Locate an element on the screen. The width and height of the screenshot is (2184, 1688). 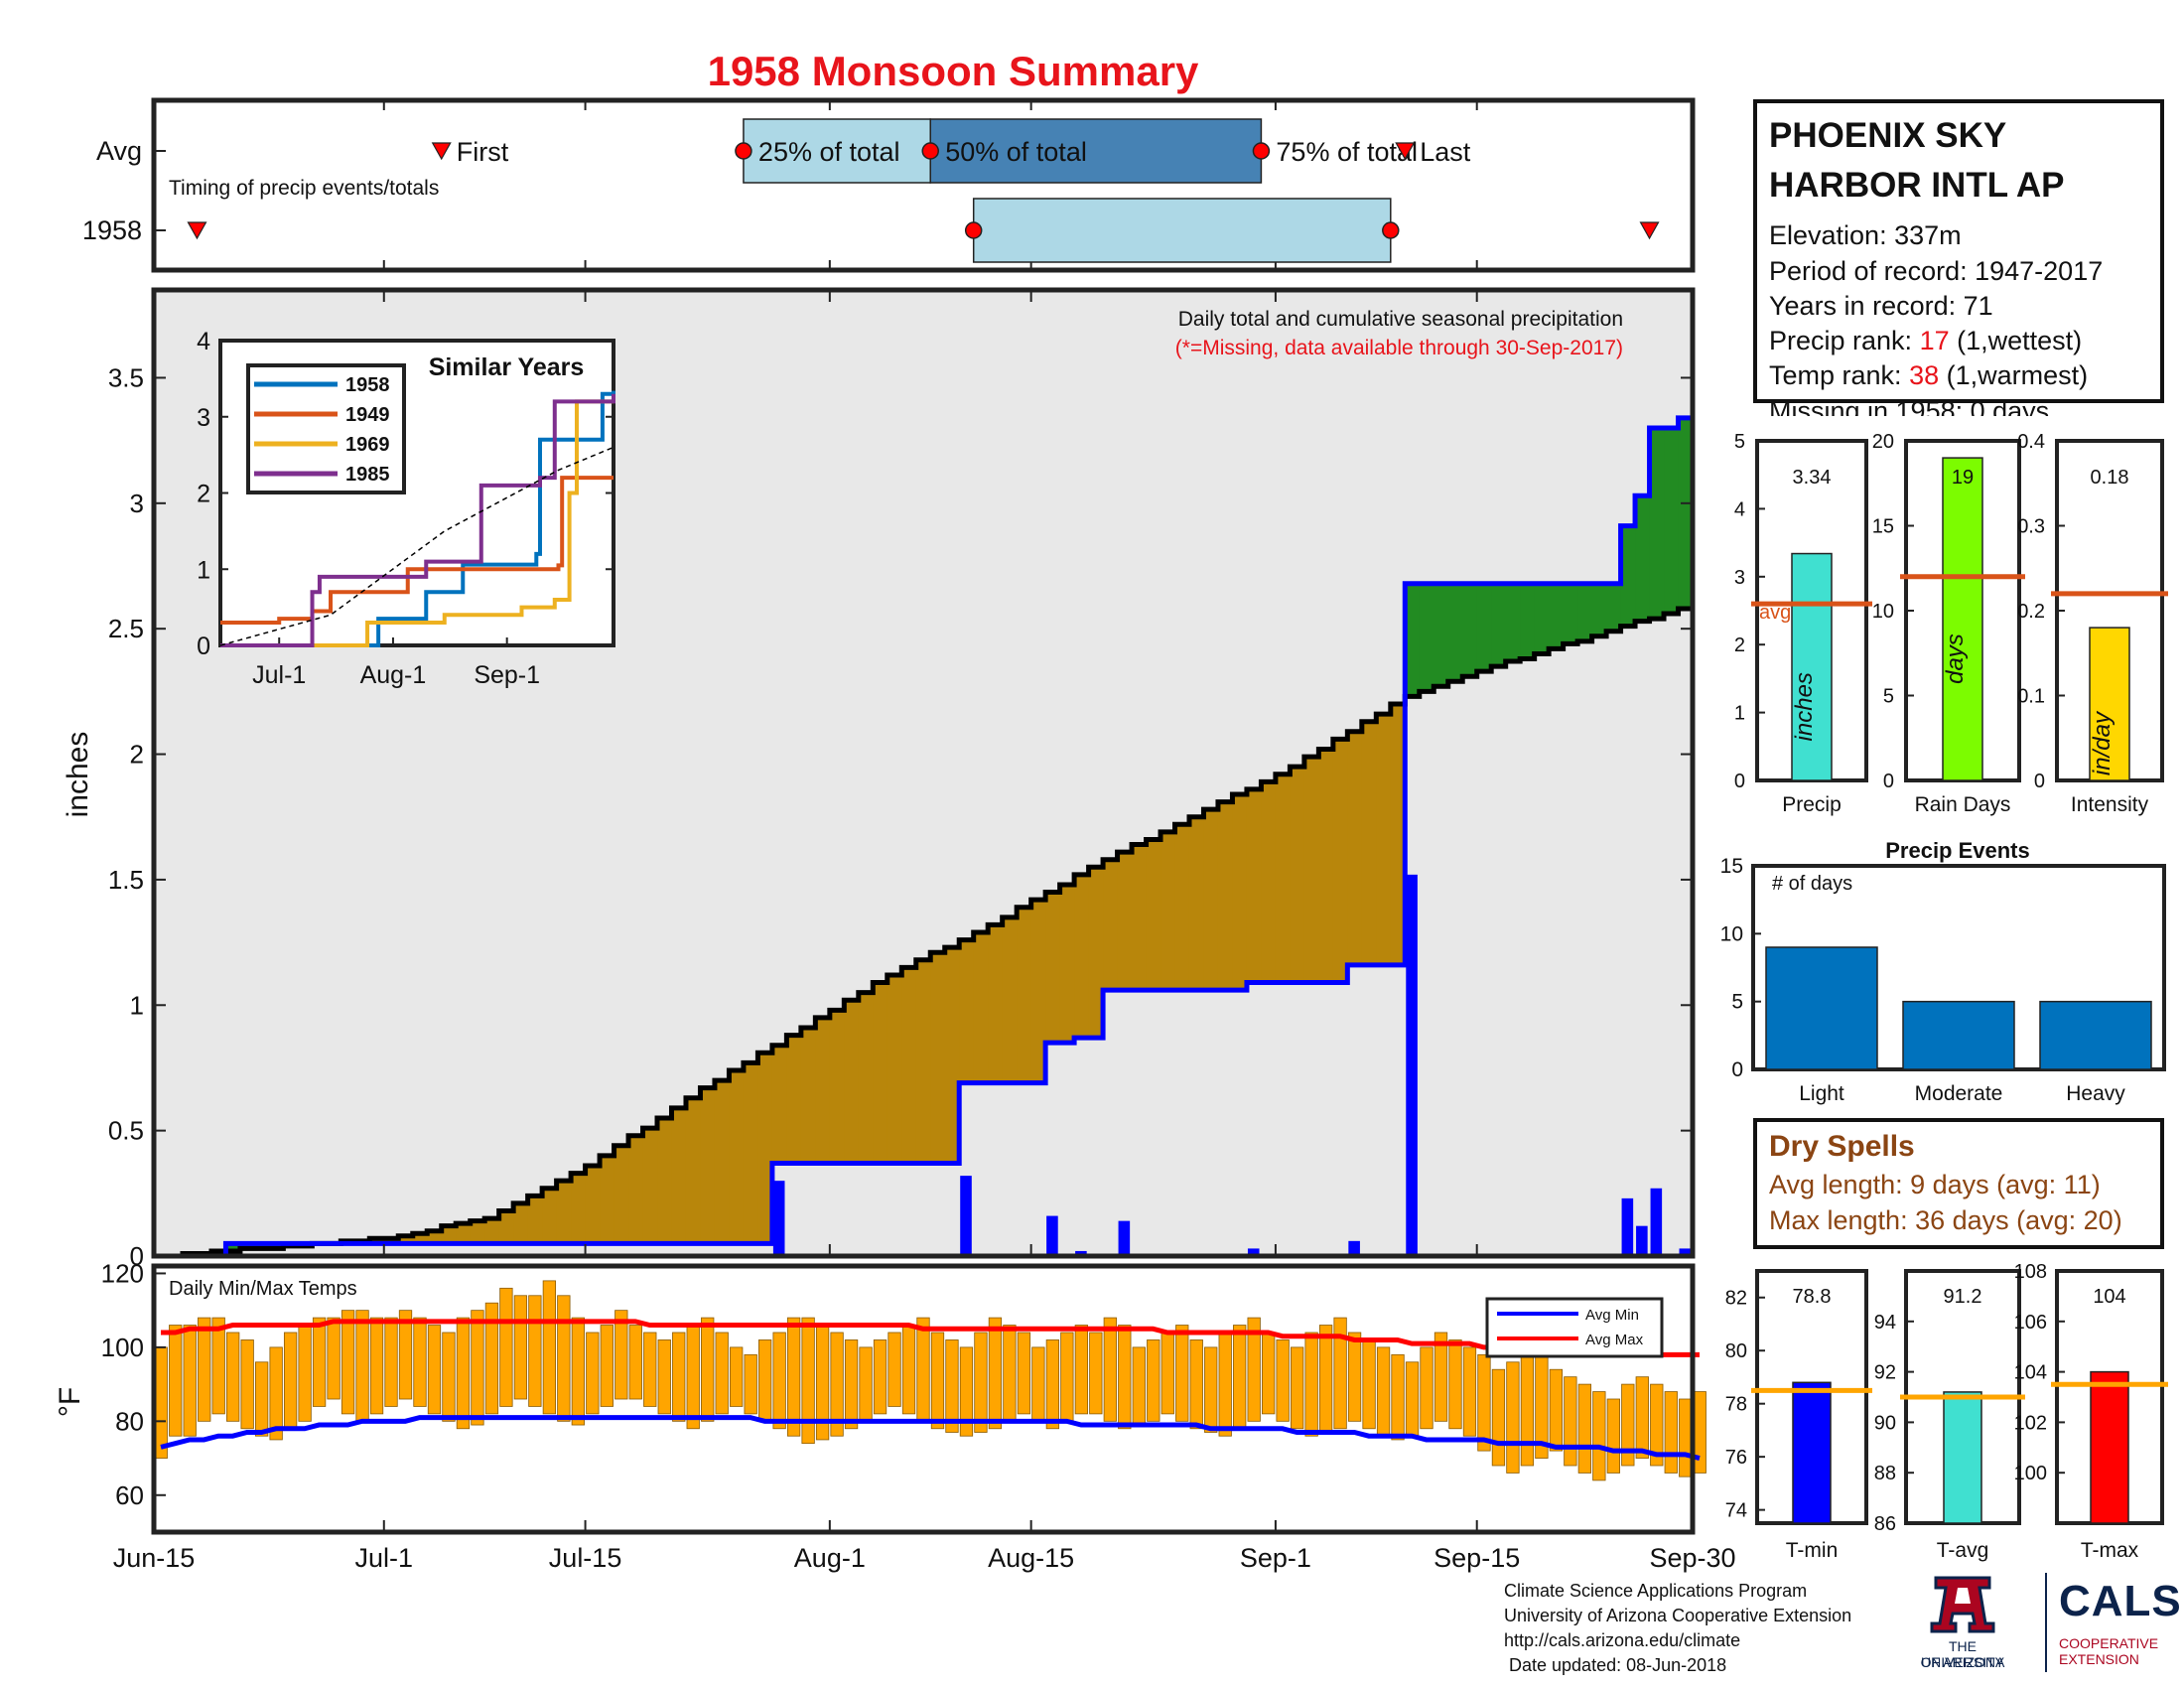
temp-mini-ytick-label: 100 is located at coordinates (2030, 1473).